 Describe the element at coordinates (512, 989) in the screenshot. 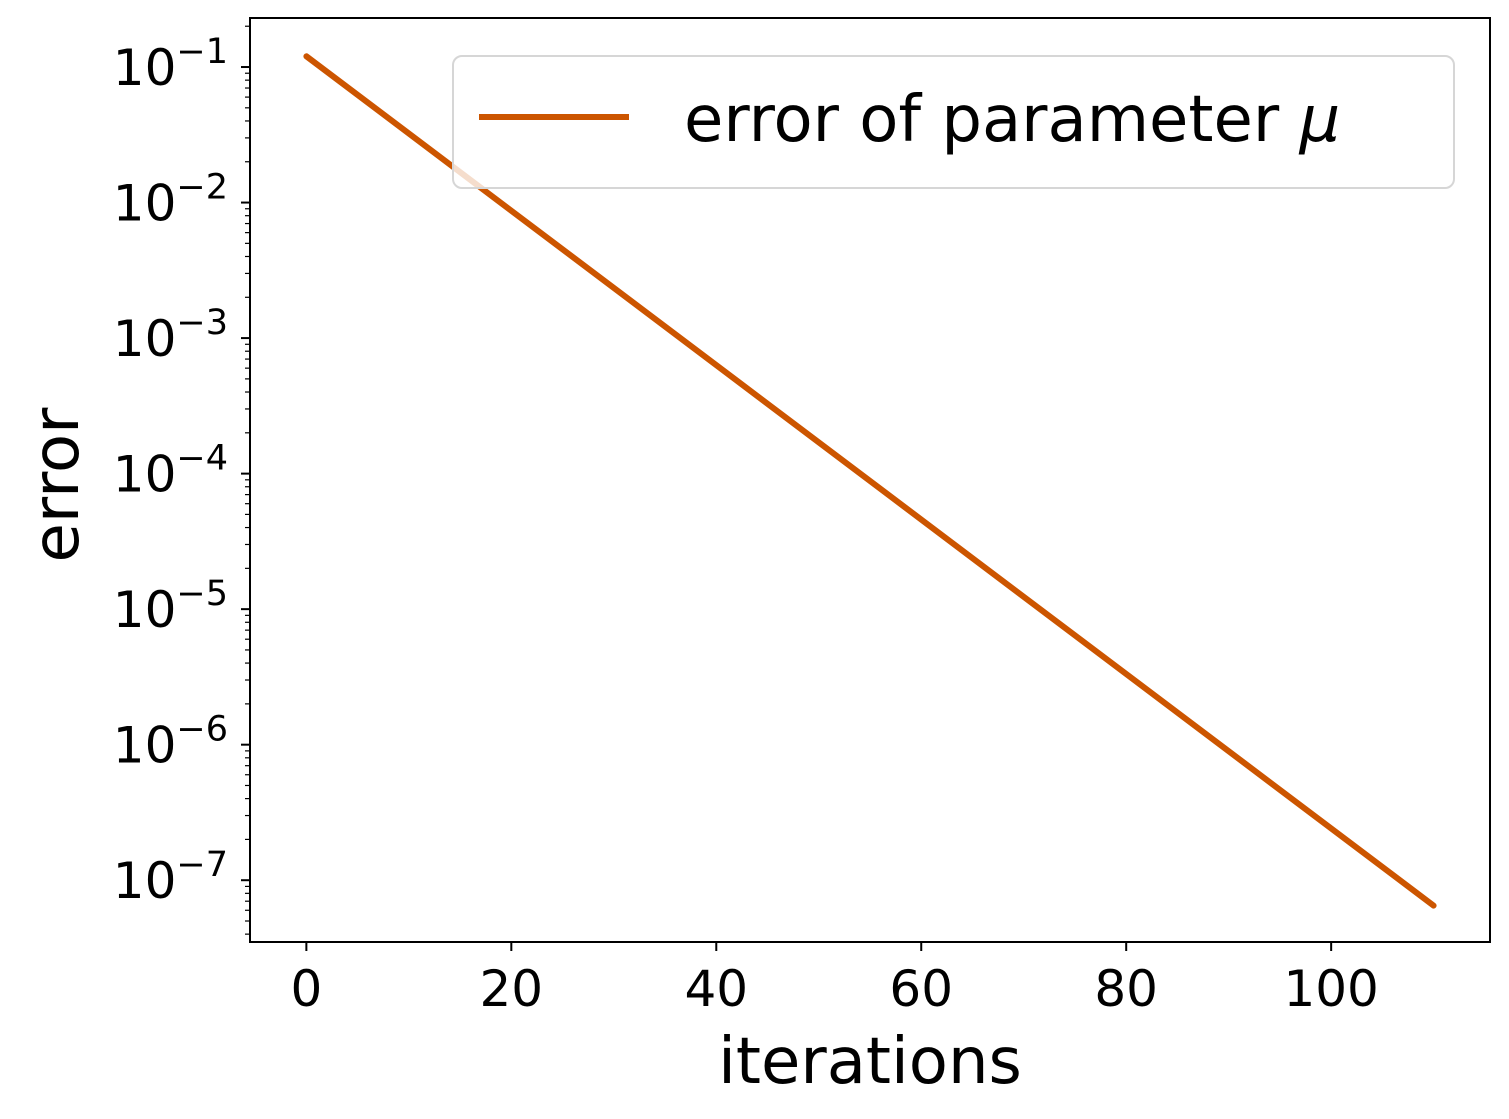

I see `x-tick-label: 20` at that location.